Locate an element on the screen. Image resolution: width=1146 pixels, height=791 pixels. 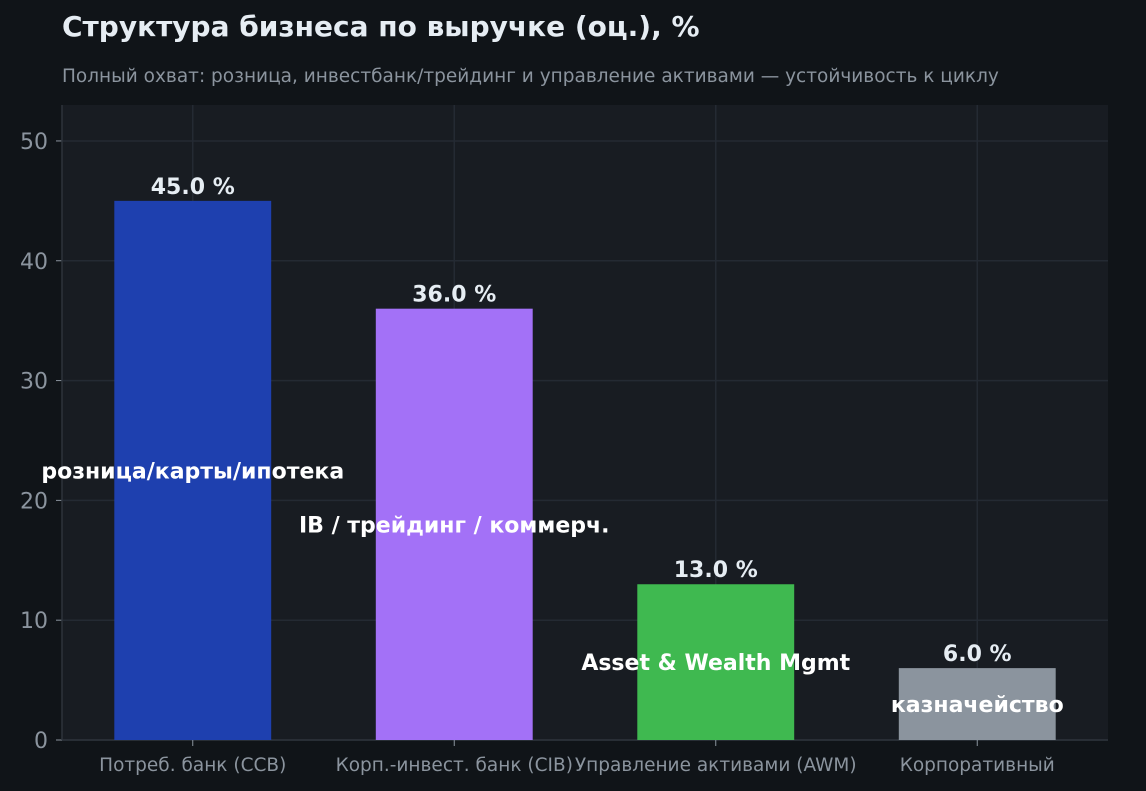
bar-annotation: розница/карты/ипотека is located at coordinates (192, 471).